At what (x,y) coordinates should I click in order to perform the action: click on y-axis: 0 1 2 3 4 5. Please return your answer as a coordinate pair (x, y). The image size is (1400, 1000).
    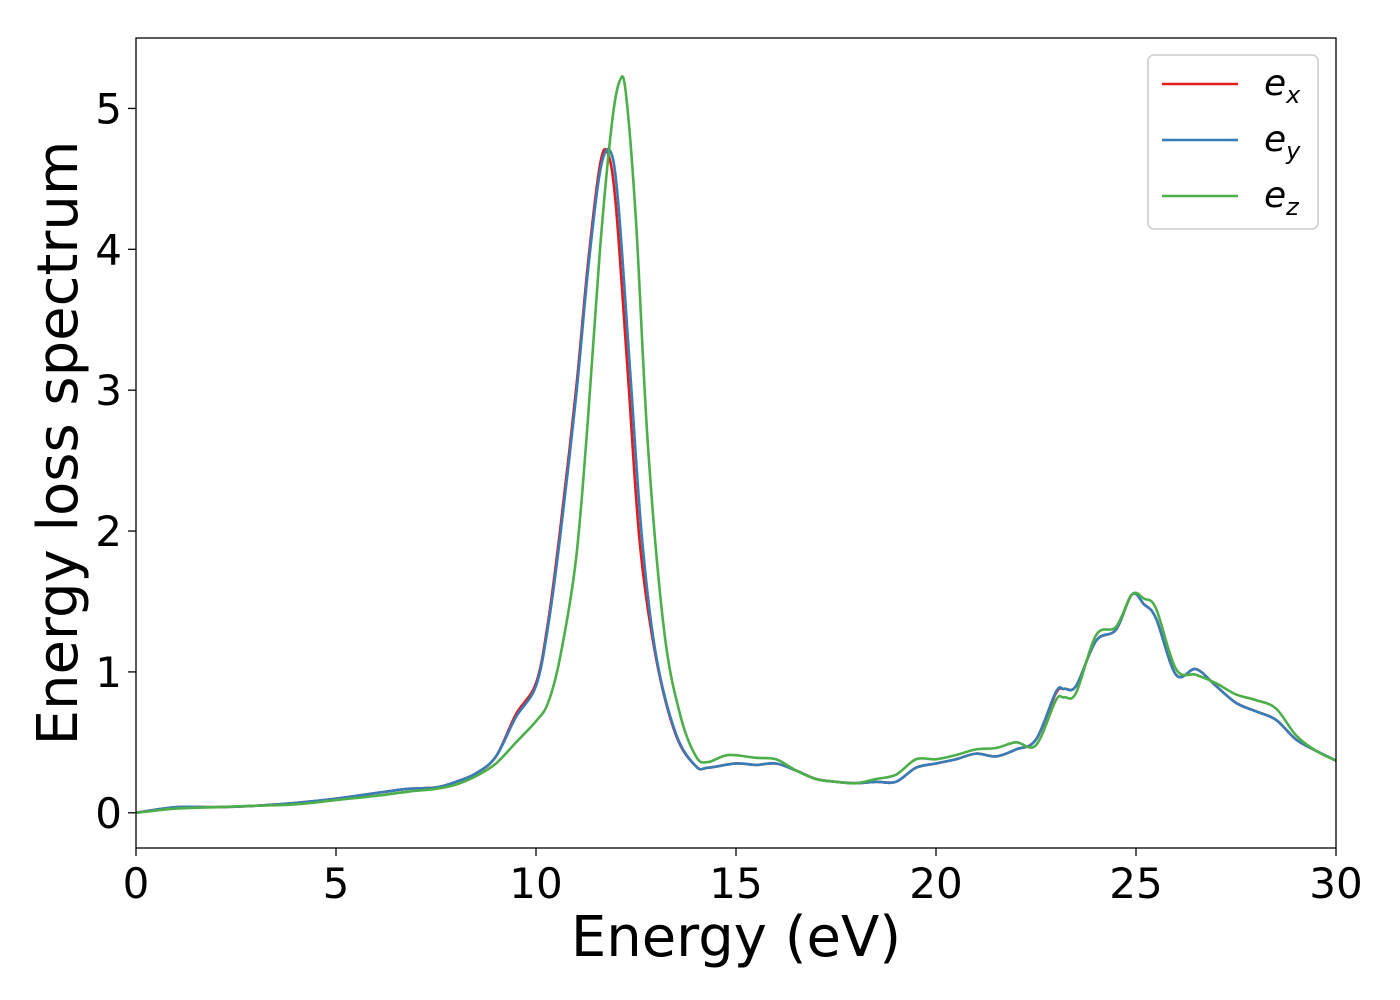
    Looking at the image, I should click on (115, 461).